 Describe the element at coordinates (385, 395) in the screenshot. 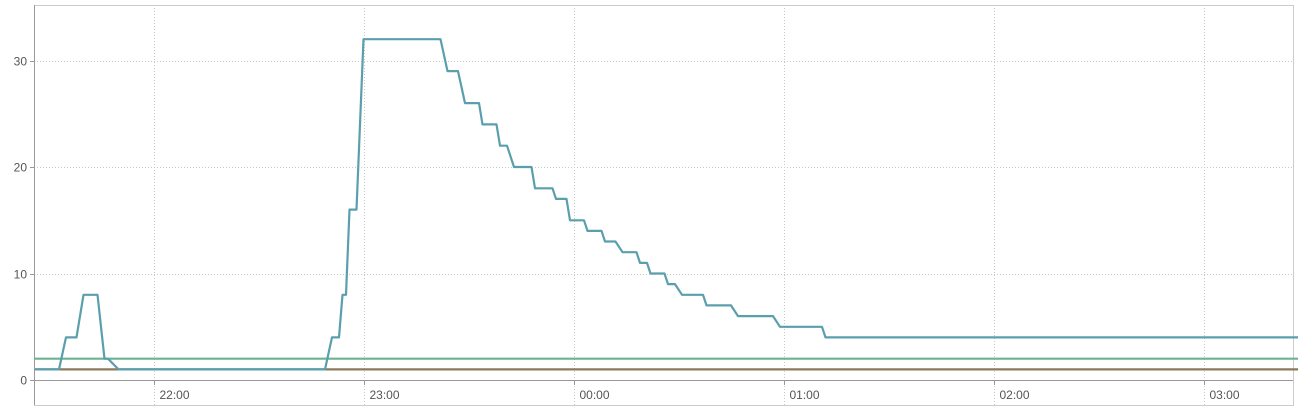

I see `x-tick-label: 23:00` at that location.